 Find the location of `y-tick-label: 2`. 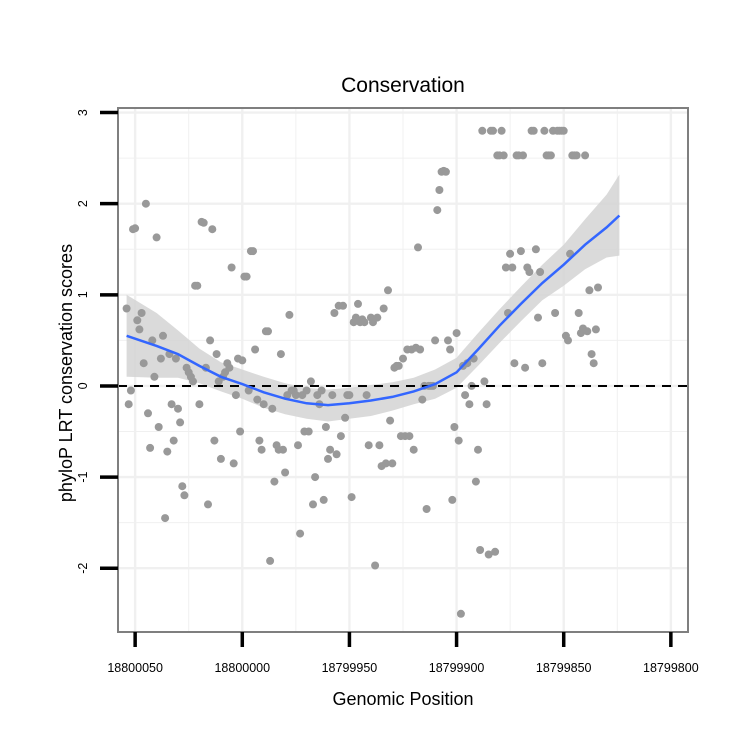

y-tick-label: 2 is located at coordinates (83, 203).